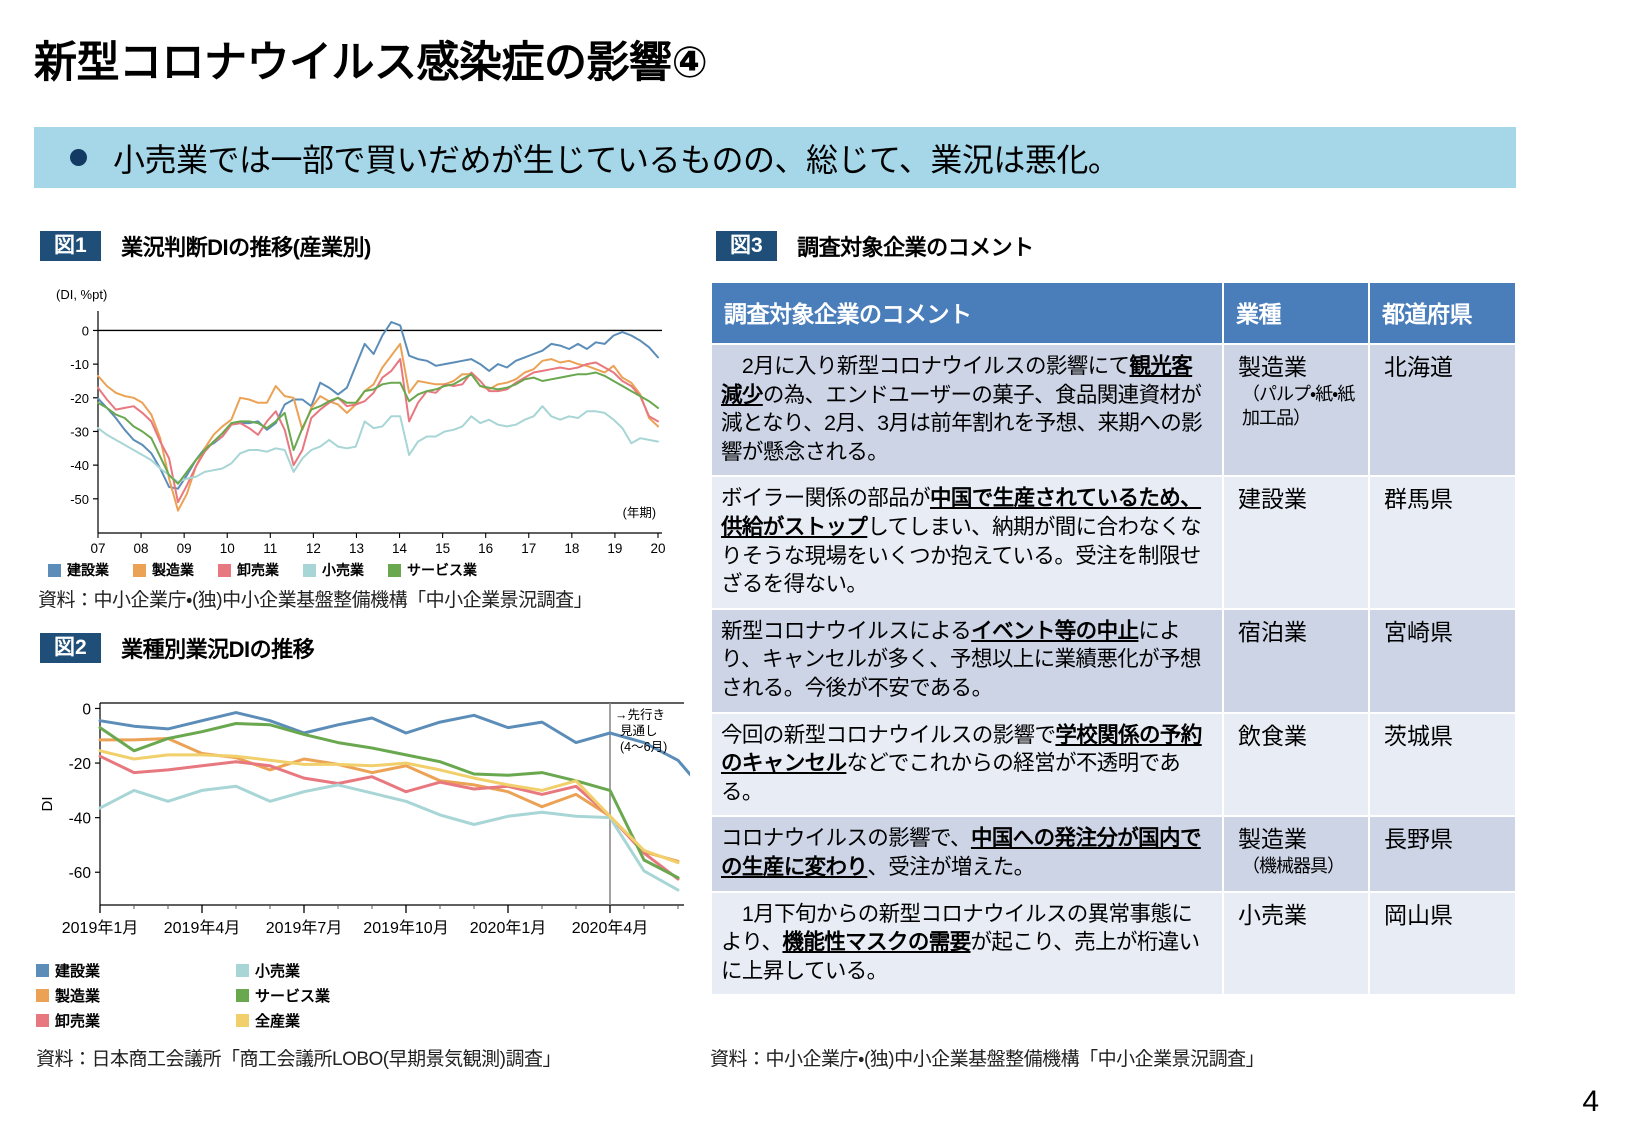  I want to click on comment-text: 2月に入り新型コロナウイルスの影響にて, so click(925, 366).